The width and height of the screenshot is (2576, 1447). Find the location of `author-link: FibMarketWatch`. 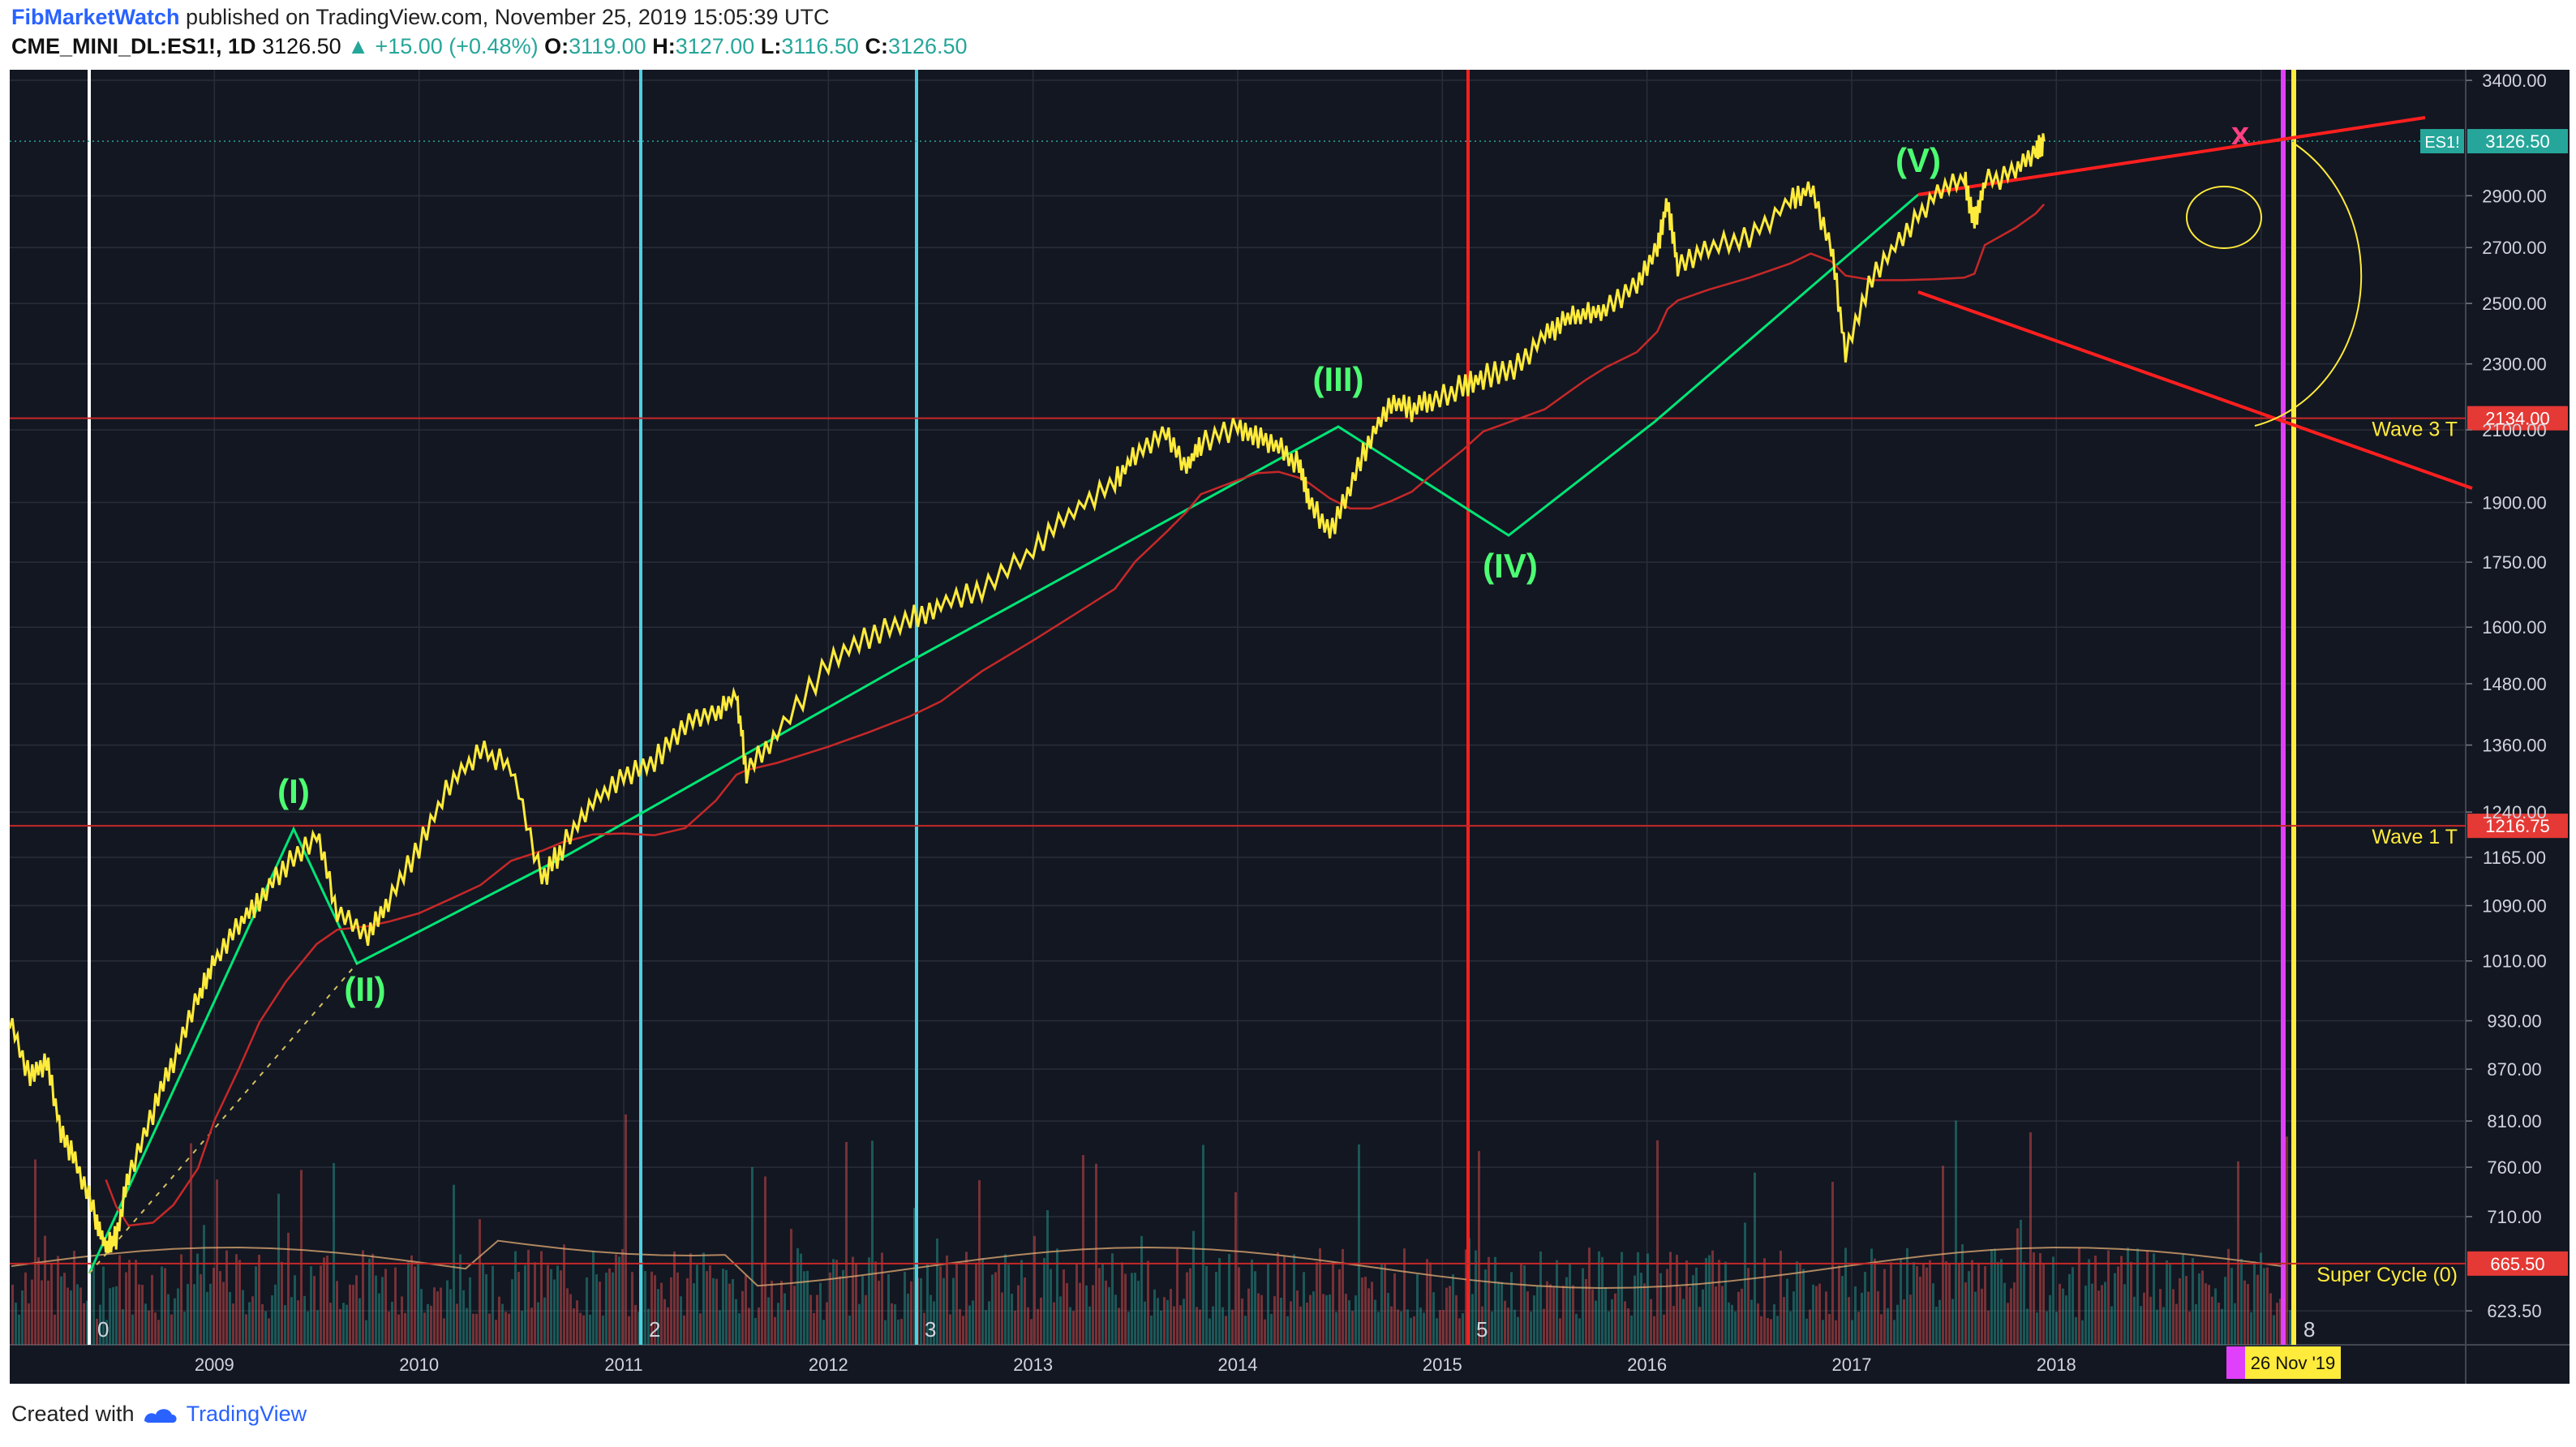

author-link: FibMarketWatch is located at coordinates (95, 17).